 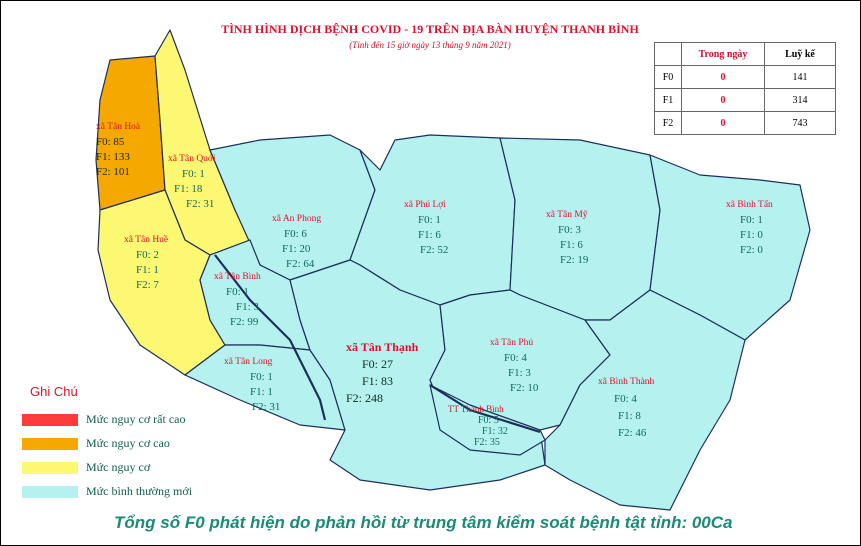 I want to click on label-tan-thanh: xã Tân Thạnh F0: 27 F1: 83 F2: 248, so click(x=382, y=373).